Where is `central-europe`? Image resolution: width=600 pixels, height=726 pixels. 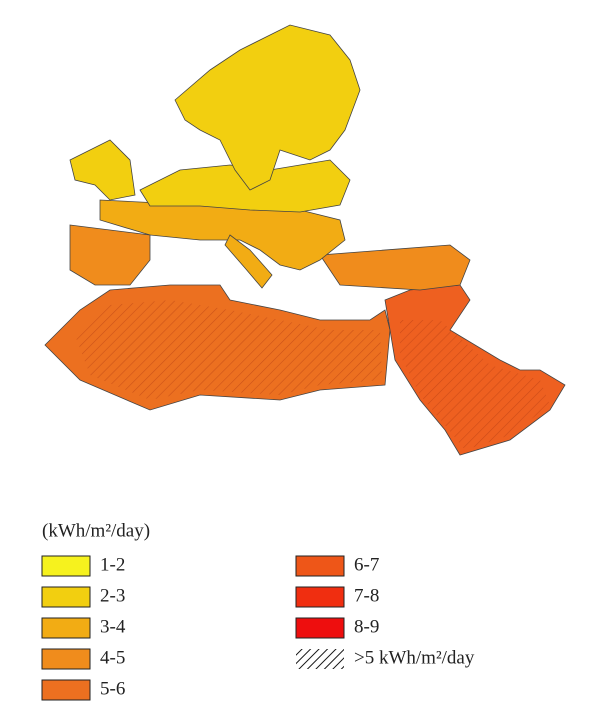 central-europe is located at coordinates (245, 186).